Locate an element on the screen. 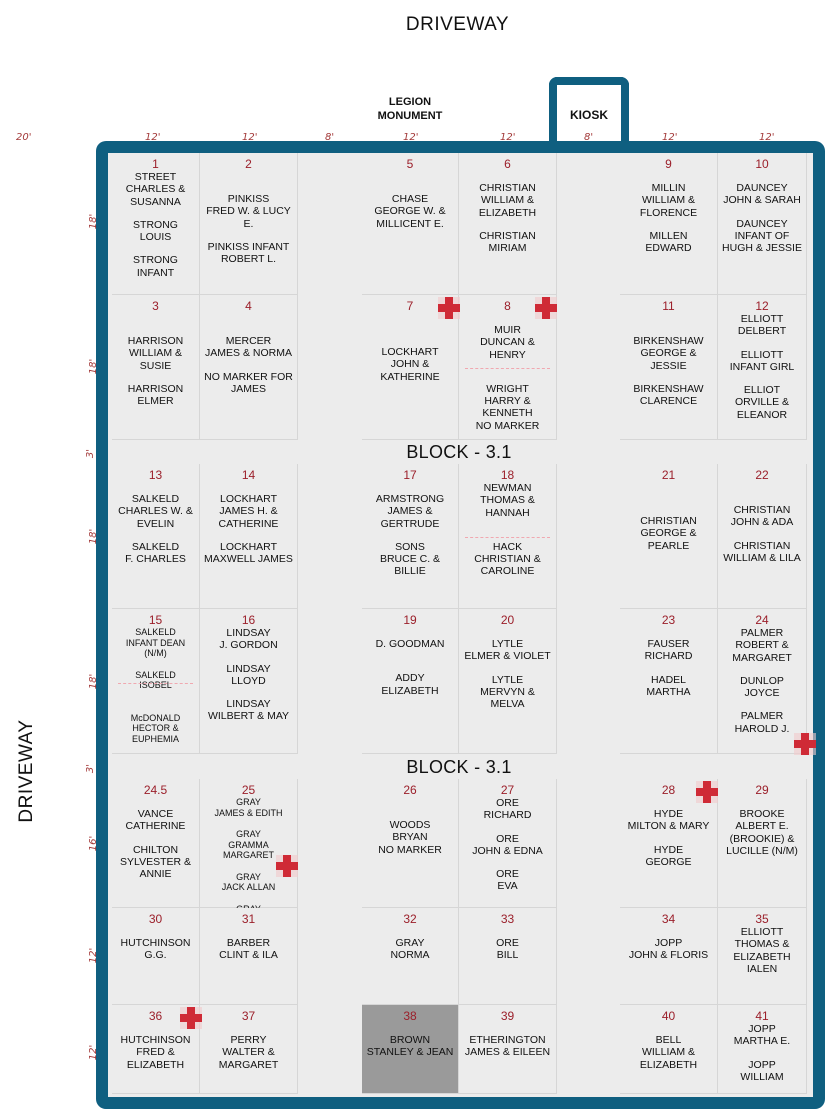 The width and height of the screenshot is (835, 1114). occupant-name: BILLIE is located at coordinates (410, 571).